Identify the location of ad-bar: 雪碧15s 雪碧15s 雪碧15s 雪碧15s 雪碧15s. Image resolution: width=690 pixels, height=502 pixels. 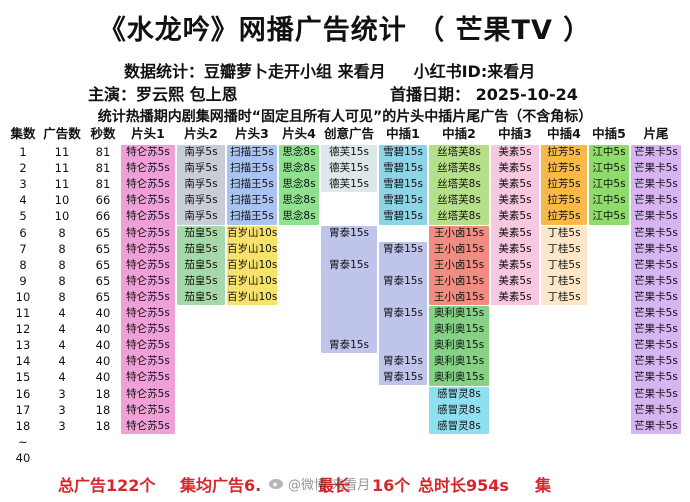
(403, 185).